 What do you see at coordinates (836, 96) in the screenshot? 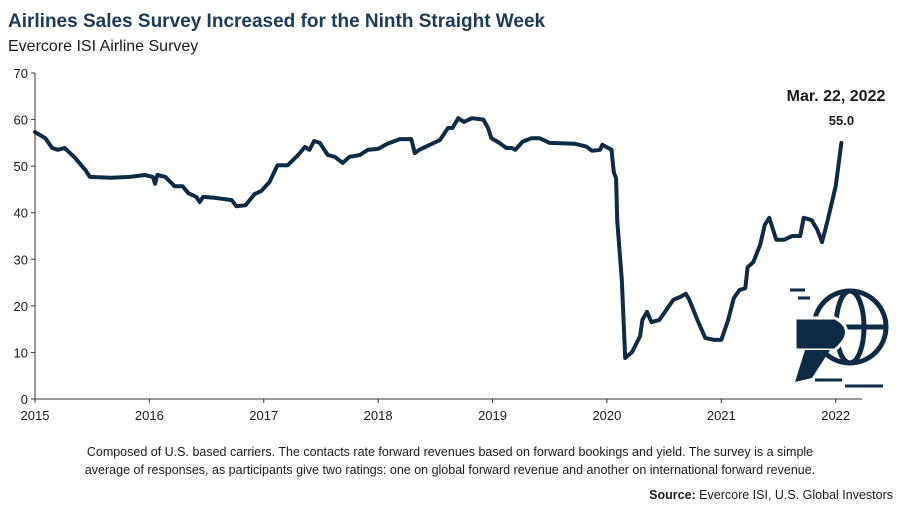
I see `annotation: Mar. 22, 2022` at bounding box center [836, 96].